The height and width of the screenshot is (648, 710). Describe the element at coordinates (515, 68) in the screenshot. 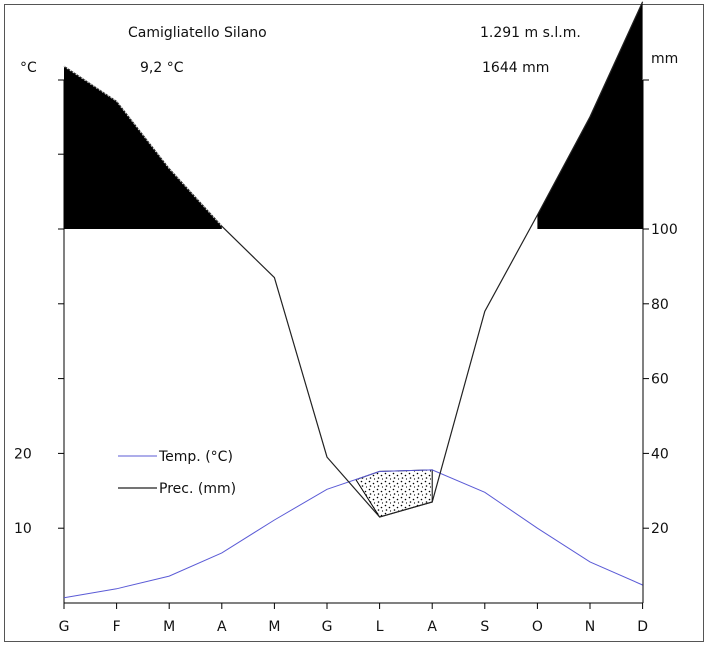

I see `annual-precipitation: 1644 mm` at that location.